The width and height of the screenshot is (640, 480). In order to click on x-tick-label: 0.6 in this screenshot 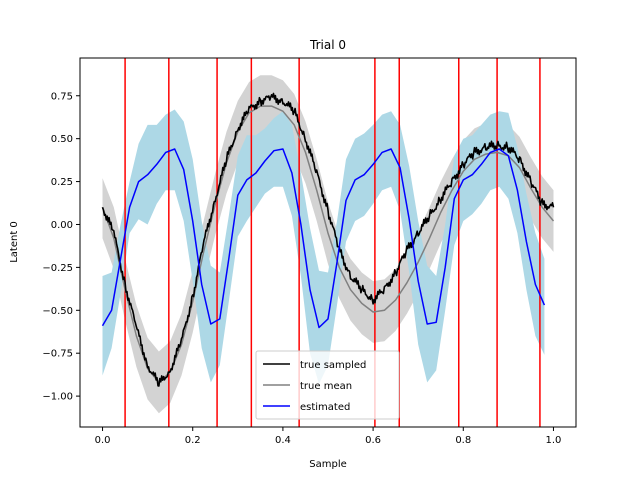, I will do `click(373, 440)`.